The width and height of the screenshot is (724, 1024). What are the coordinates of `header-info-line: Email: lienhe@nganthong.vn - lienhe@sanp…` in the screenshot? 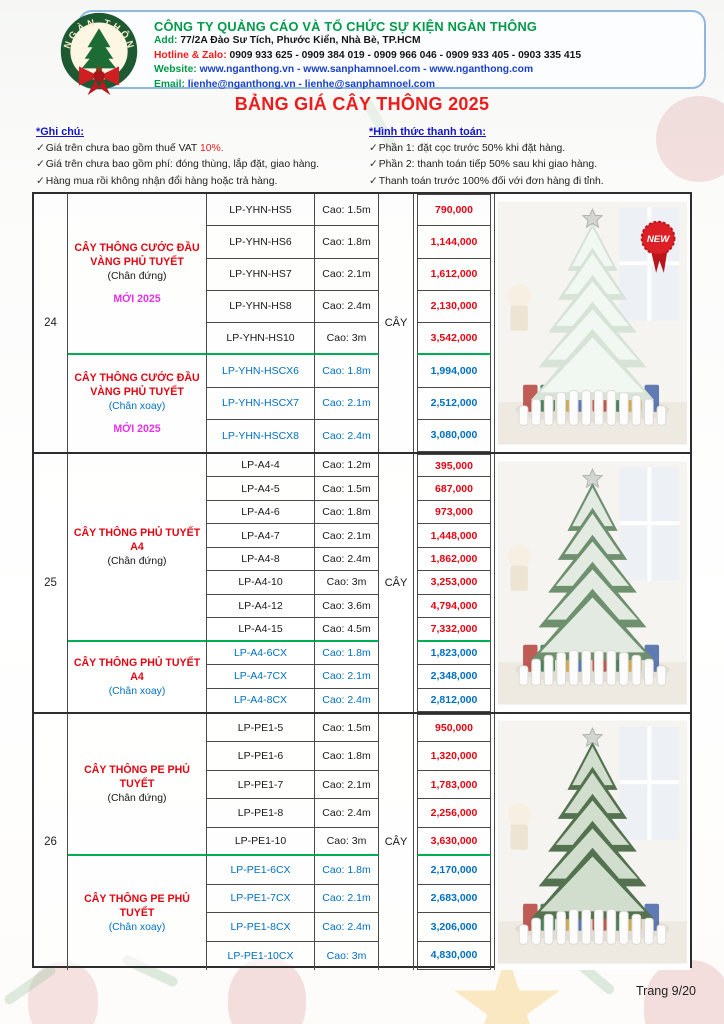 It's located at (425, 85).